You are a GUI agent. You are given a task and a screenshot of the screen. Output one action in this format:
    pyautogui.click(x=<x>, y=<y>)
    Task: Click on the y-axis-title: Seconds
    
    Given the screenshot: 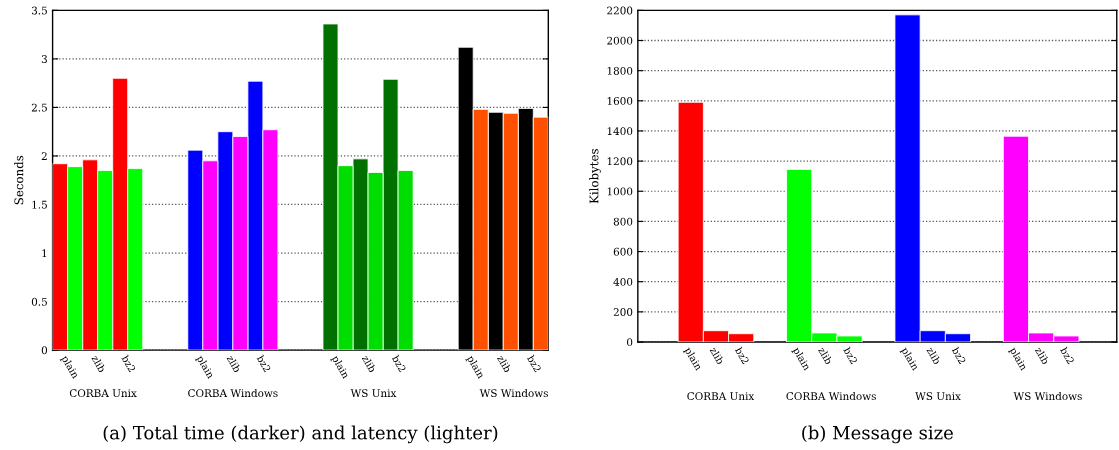 What is the action you would take?
    pyautogui.click(x=19, y=180)
    